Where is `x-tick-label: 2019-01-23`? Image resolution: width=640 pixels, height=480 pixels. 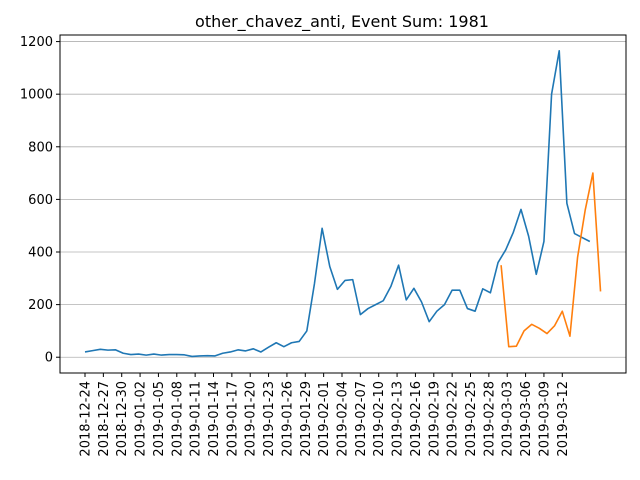 x-tick-label: 2019-01-23 is located at coordinates (269, 419).